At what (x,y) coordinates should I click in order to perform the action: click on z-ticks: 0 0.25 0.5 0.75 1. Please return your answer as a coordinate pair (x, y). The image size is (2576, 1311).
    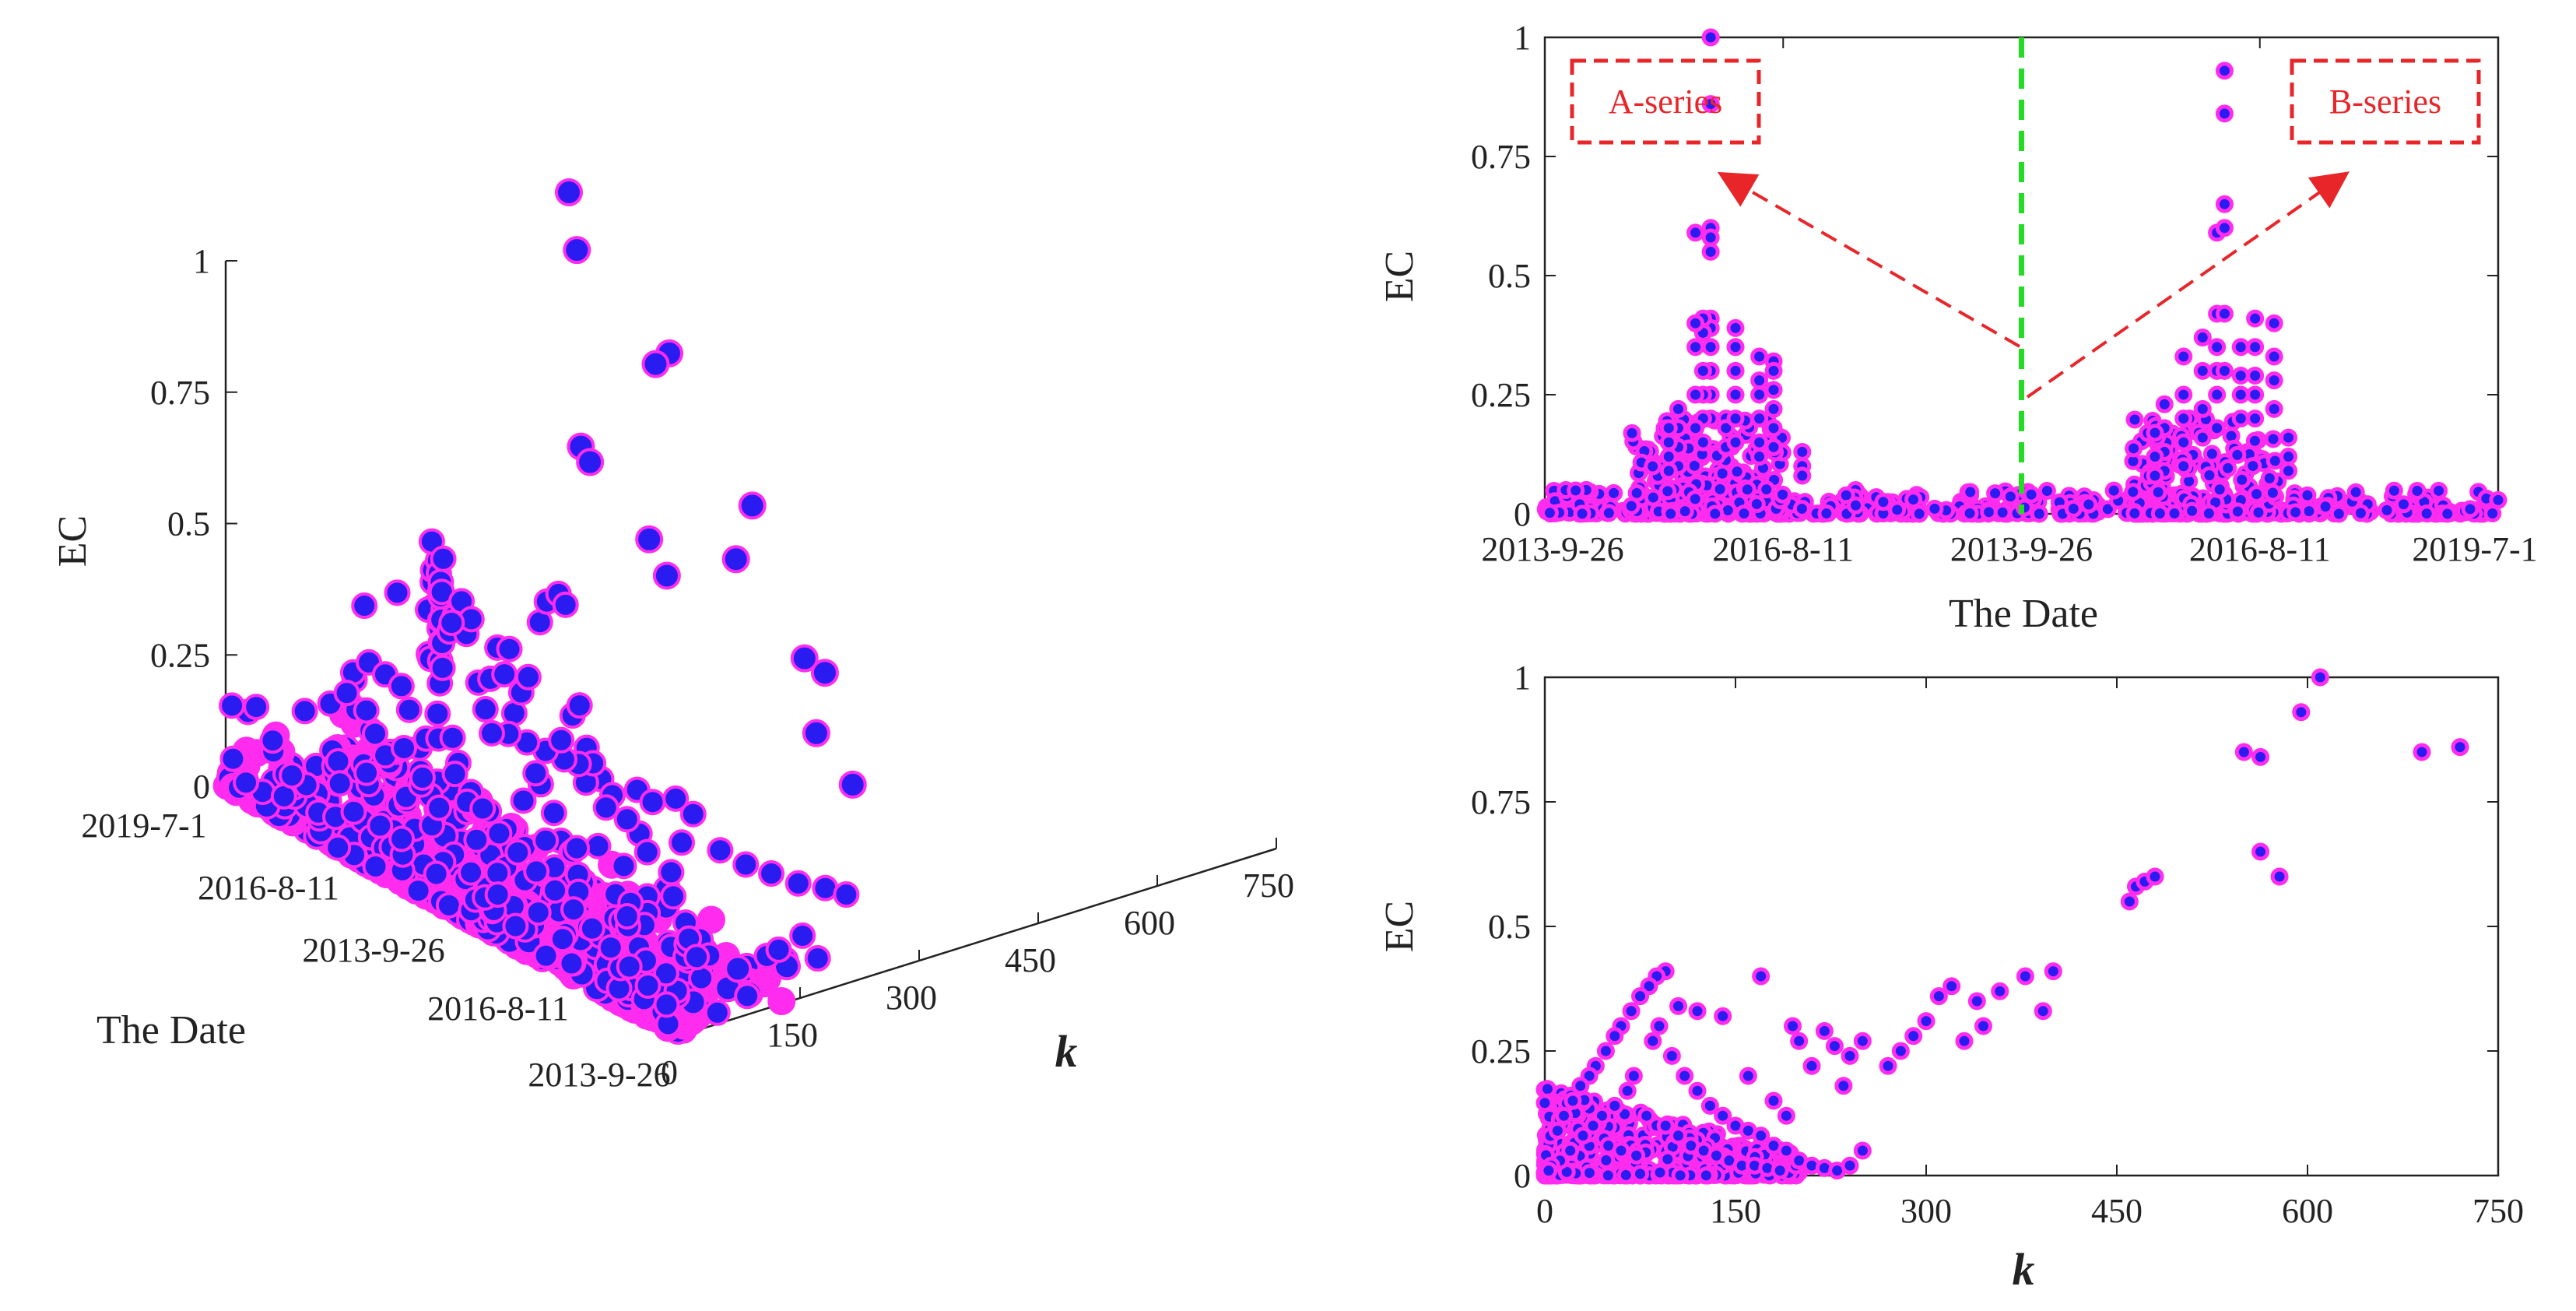
    Looking at the image, I should click on (194, 524).